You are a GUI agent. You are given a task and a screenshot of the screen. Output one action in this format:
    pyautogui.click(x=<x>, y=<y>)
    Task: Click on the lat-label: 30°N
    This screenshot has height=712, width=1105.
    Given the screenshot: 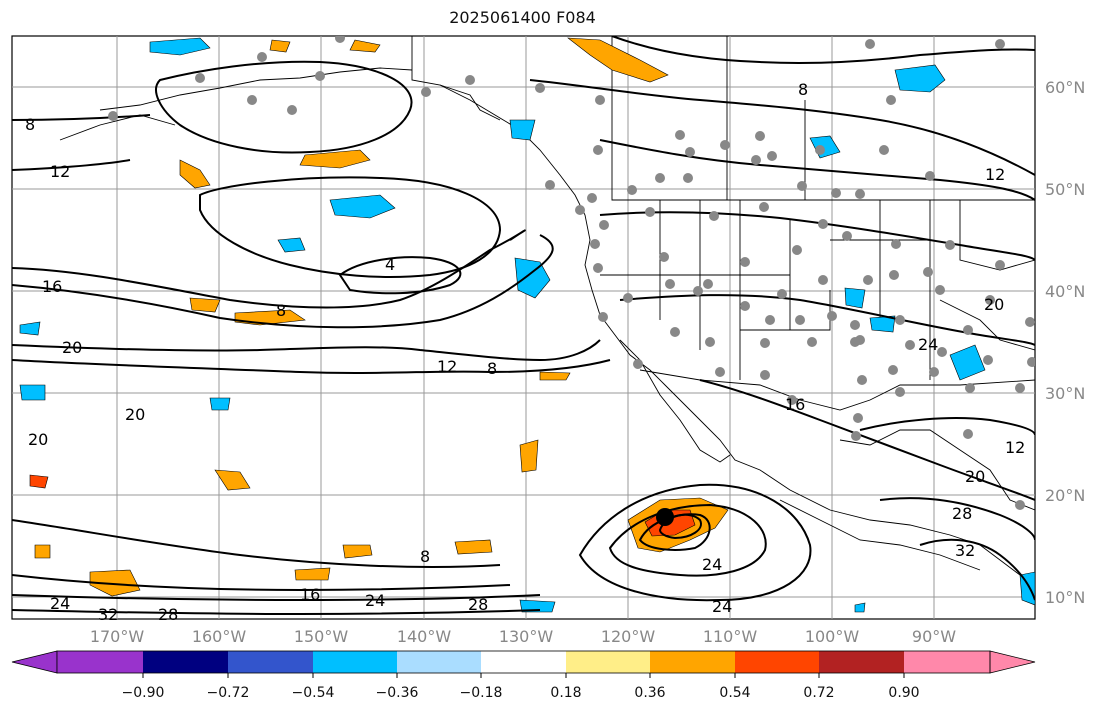 What is the action you would take?
    pyautogui.click(x=1065, y=393)
    